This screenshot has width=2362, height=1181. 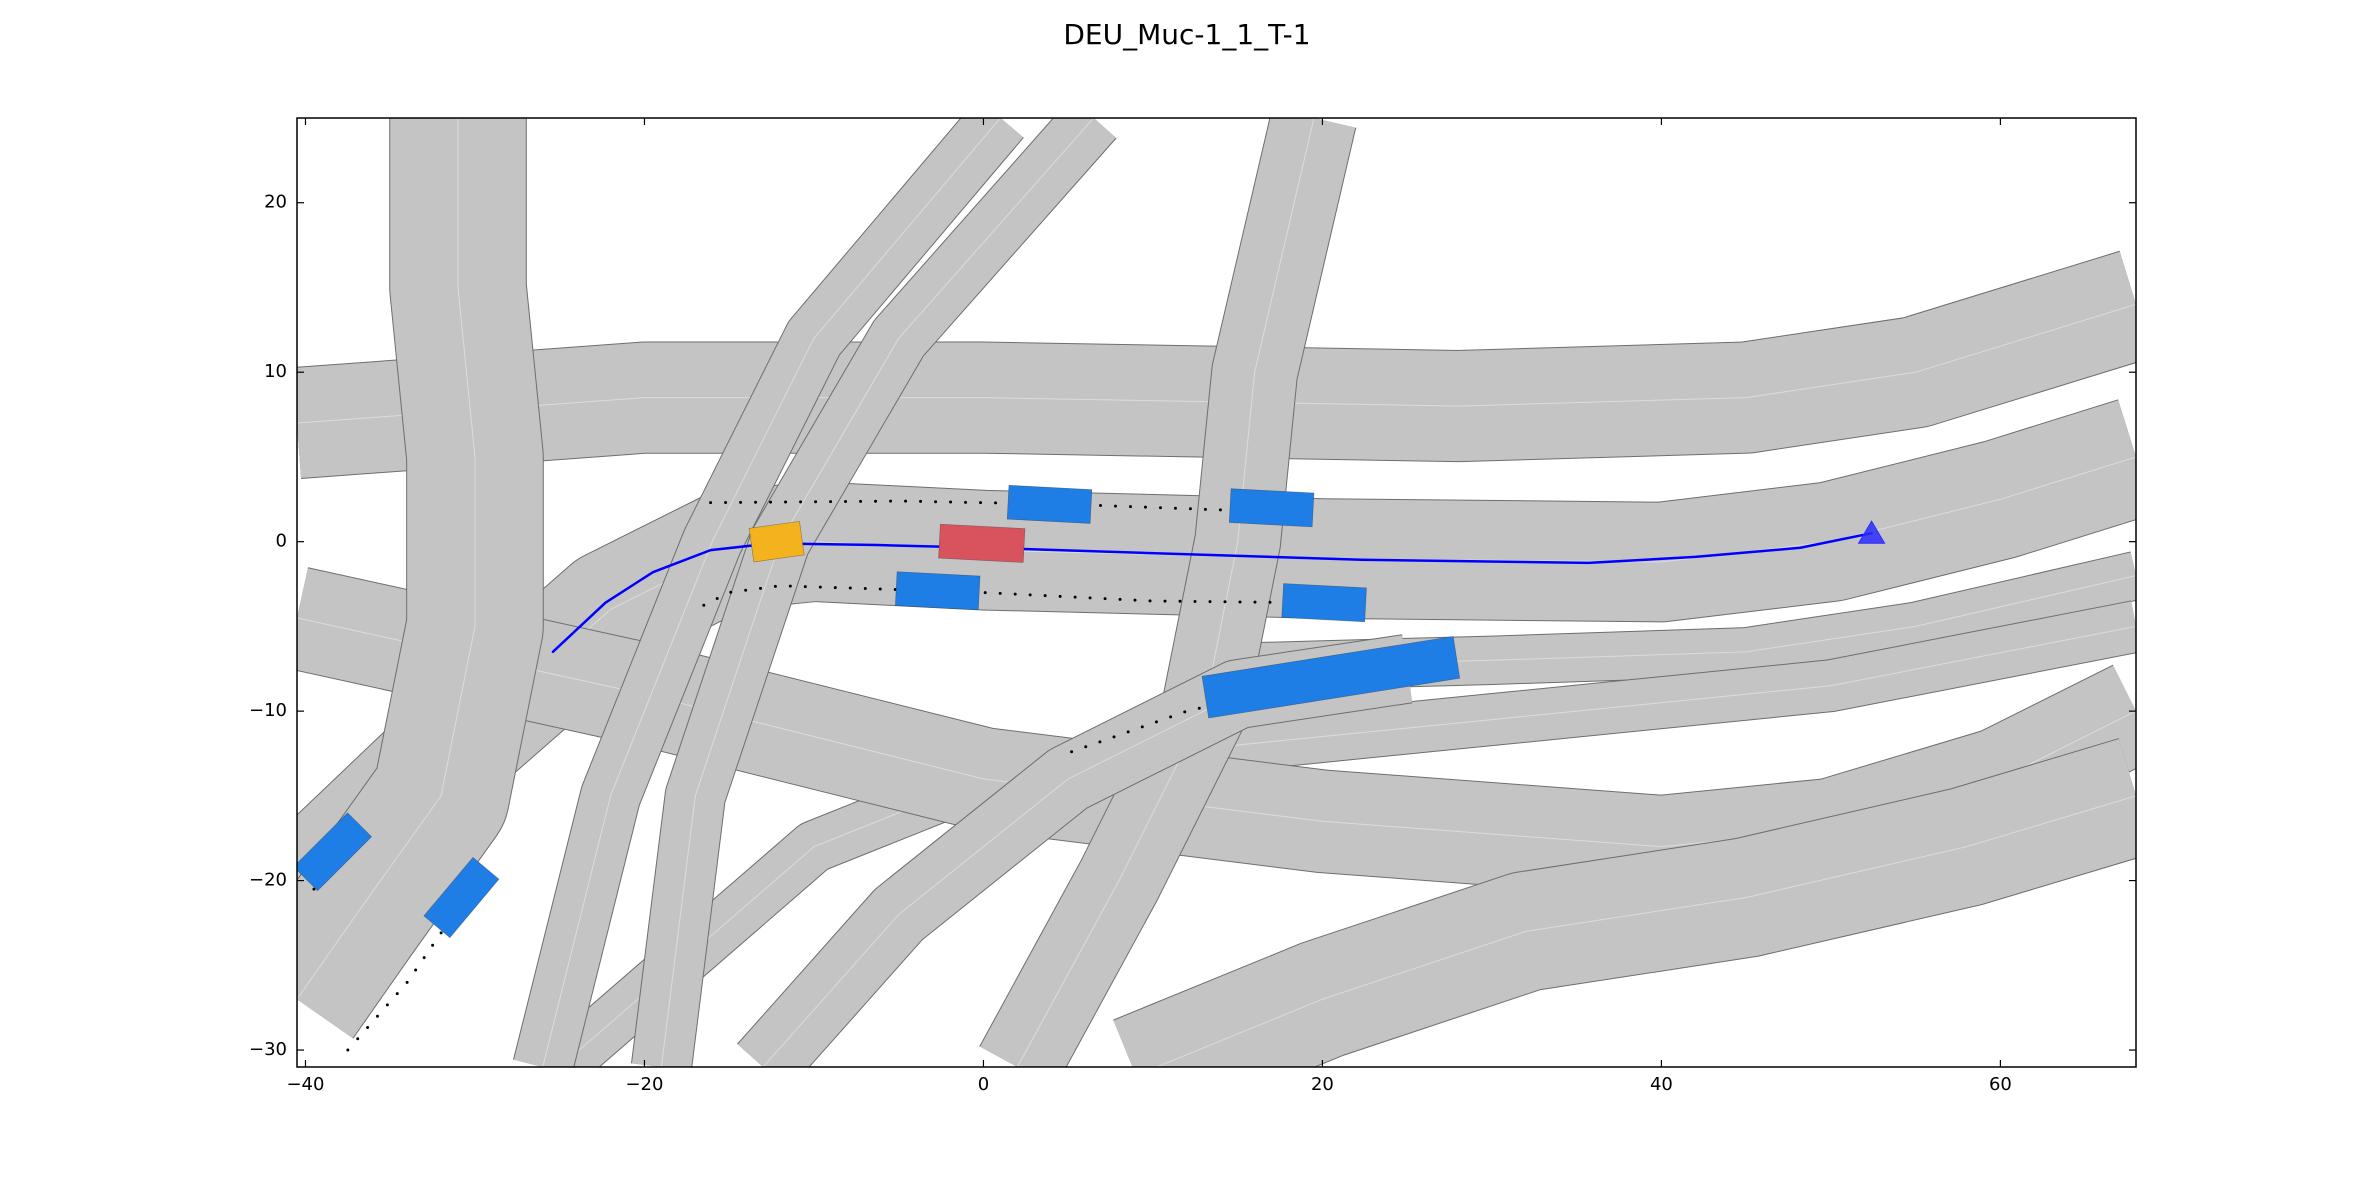 I want to click on chart-title: DEU_Muc-1_1_T-1, so click(x=1186, y=34).